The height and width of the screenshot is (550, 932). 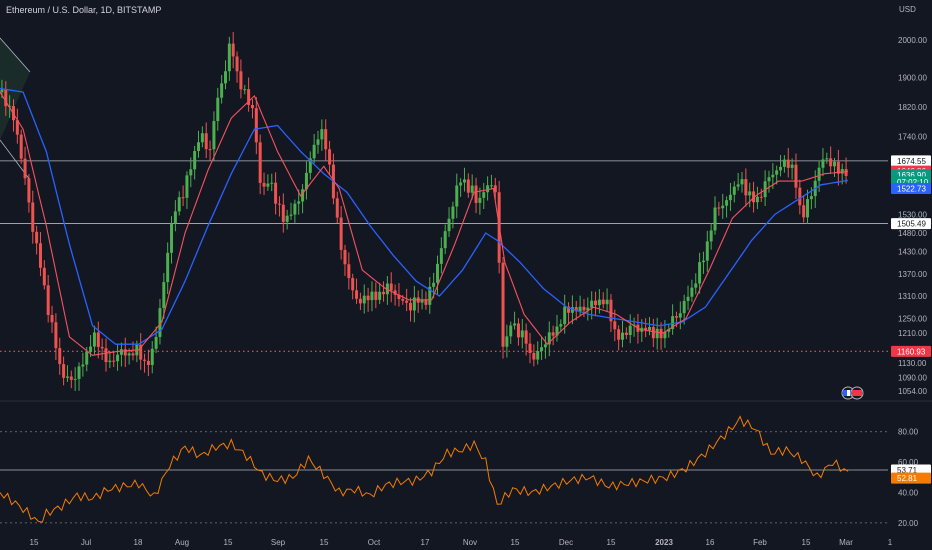 What do you see at coordinates (374, 542) in the screenshot?
I see `time-tick-label: Oct` at bounding box center [374, 542].